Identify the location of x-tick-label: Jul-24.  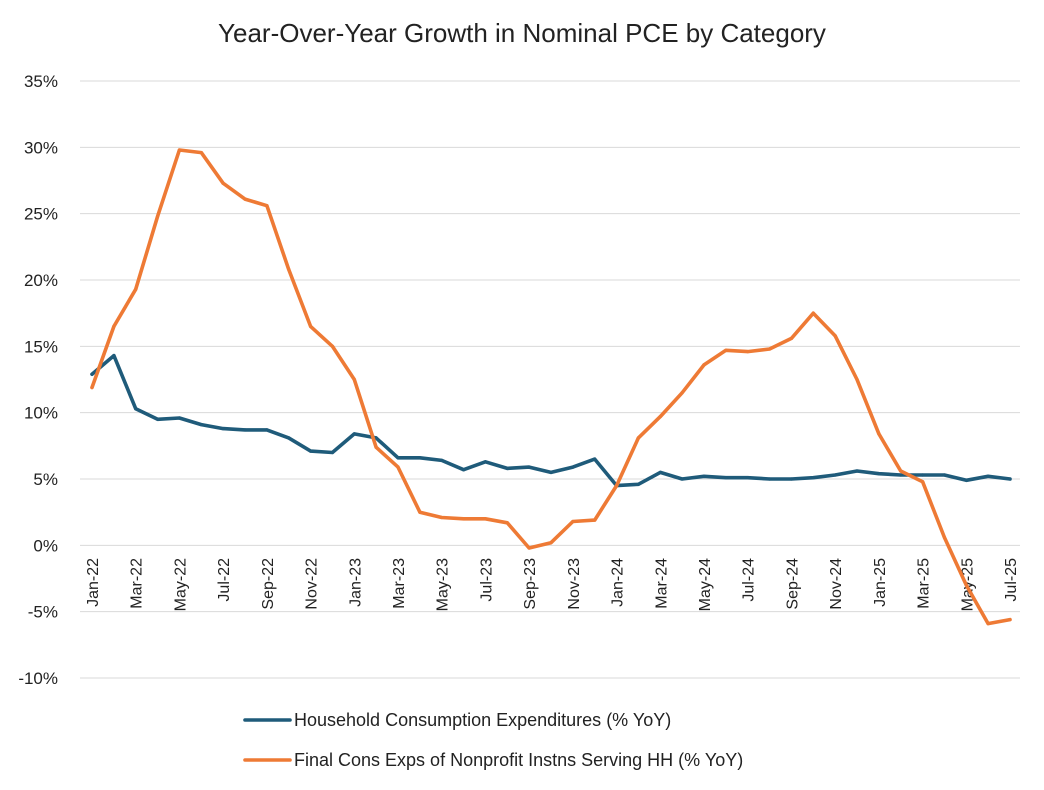
(749, 580).